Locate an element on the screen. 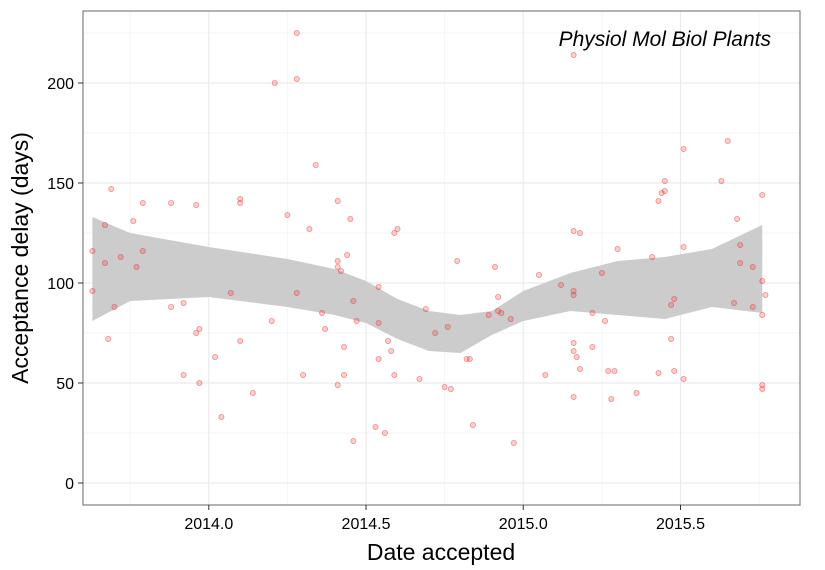  x-tick-label: 2014.0 is located at coordinates (208, 524).